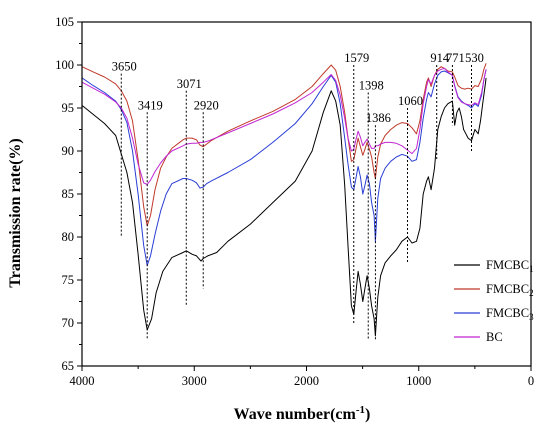 The height and width of the screenshot is (434, 550). Describe the element at coordinates (68, 323) in the screenshot. I see `y-tick-label: 70` at that location.